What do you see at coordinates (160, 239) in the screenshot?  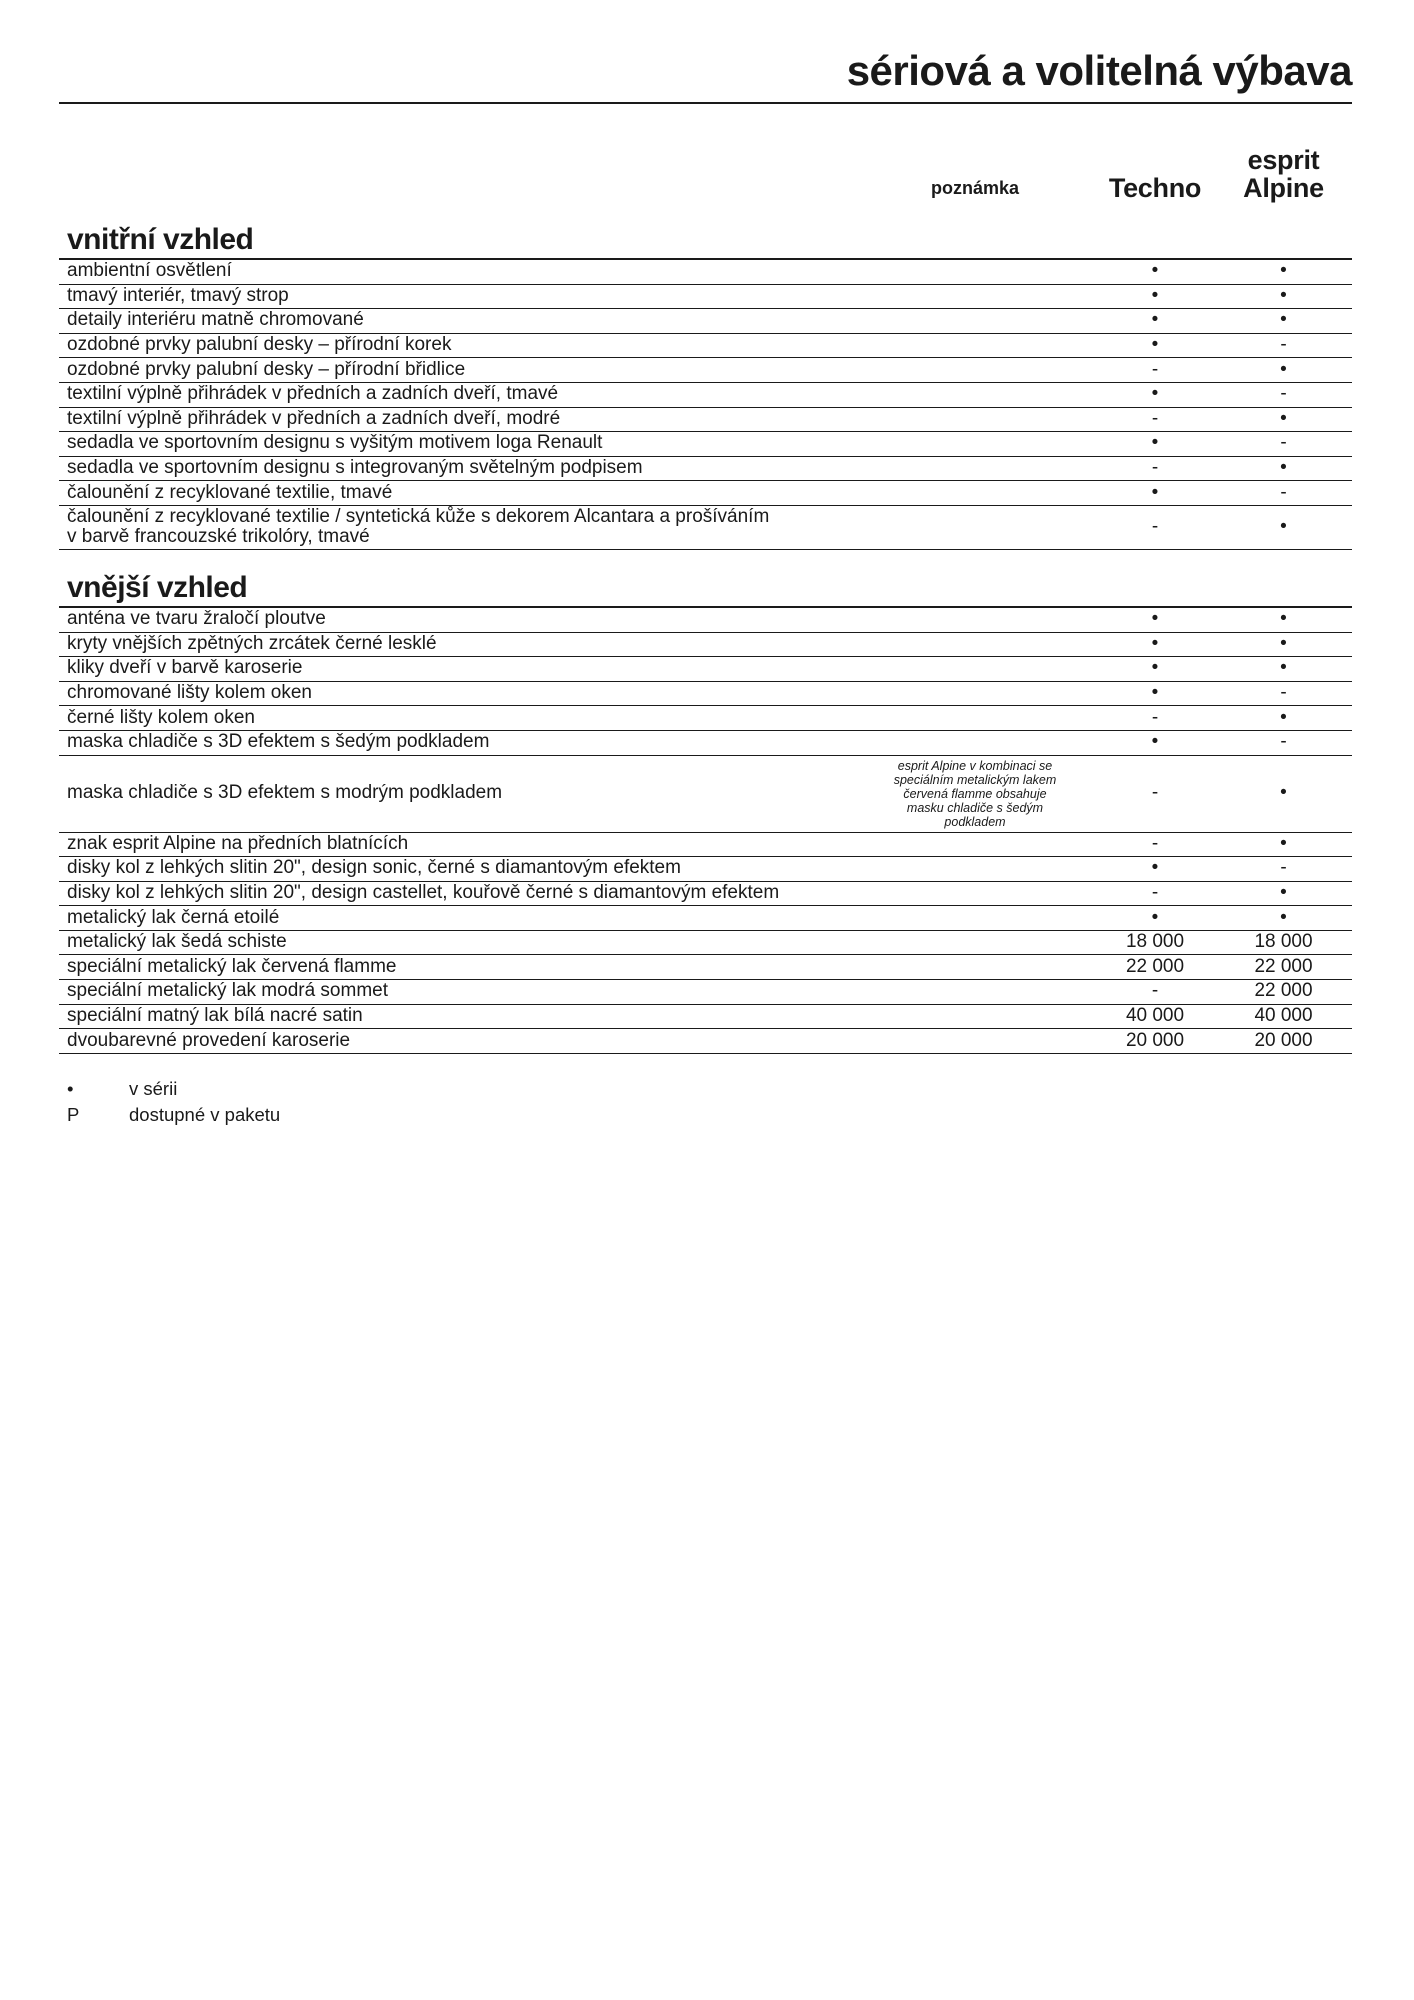 I see `section-heading: vnitřní vzhled` at bounding box center [160, 239].